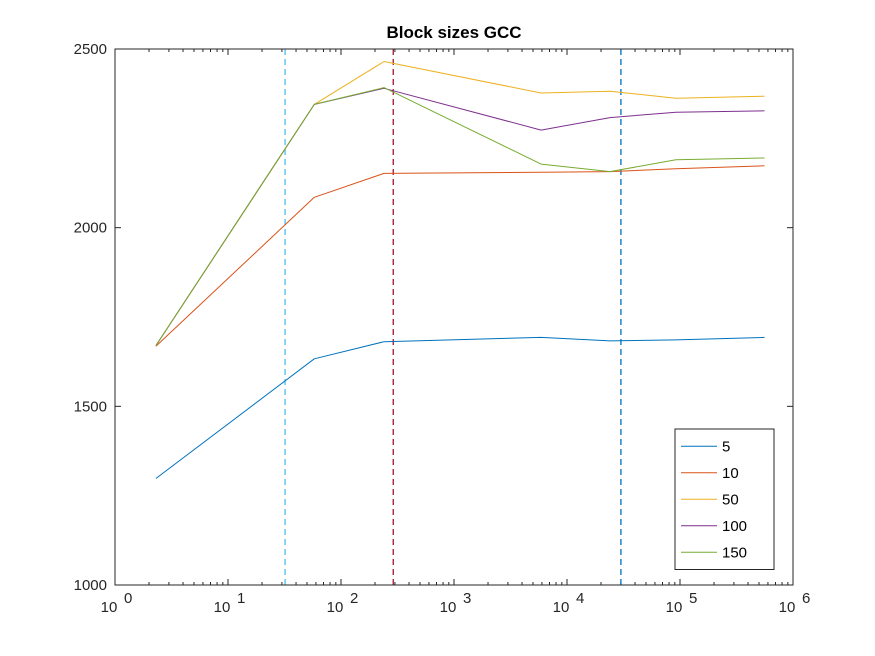 This screenshot has height=656, width=875. I want to click on x-tick-exponent: 4, so click(580, 598).